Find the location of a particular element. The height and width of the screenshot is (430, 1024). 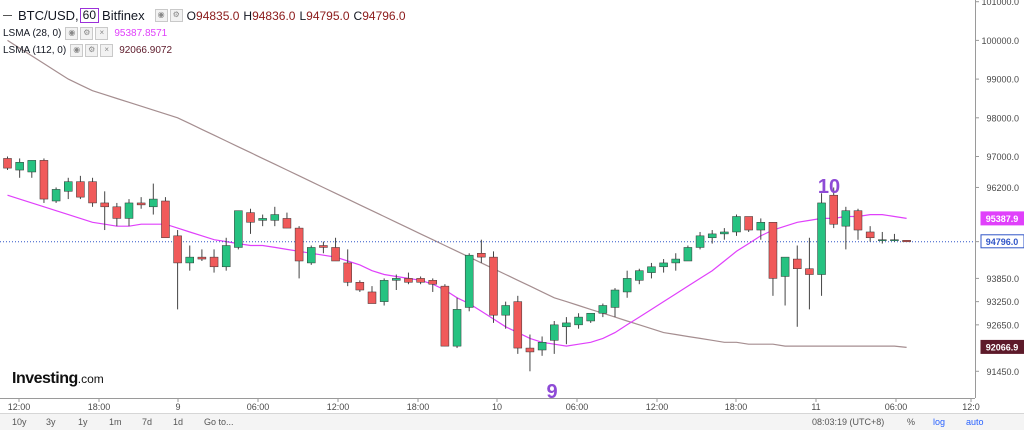

indicator-name-slow: LSMA (112, 0) is located at coordinates (35, 50).